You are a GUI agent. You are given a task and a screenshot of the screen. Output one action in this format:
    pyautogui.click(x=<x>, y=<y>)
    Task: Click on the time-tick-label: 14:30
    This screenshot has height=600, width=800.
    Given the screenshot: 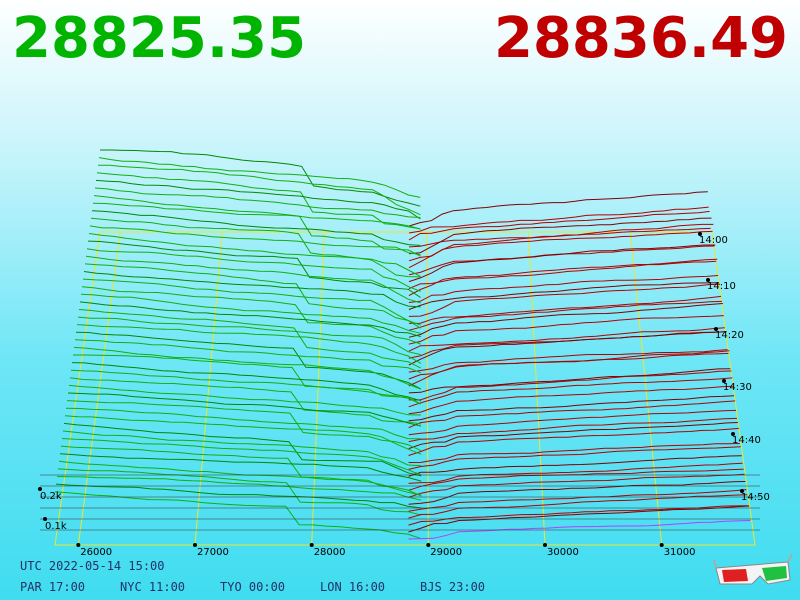 What is the action you would take?
    pyautogui.click(x=737, y=387)
    